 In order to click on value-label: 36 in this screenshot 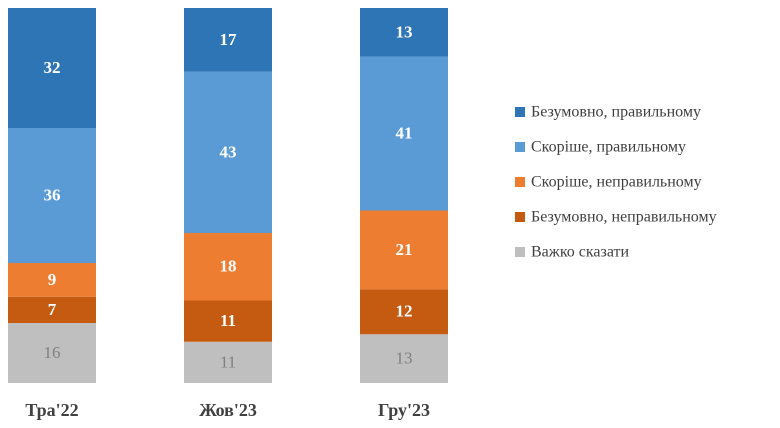, I will do `click(52, 194)`.